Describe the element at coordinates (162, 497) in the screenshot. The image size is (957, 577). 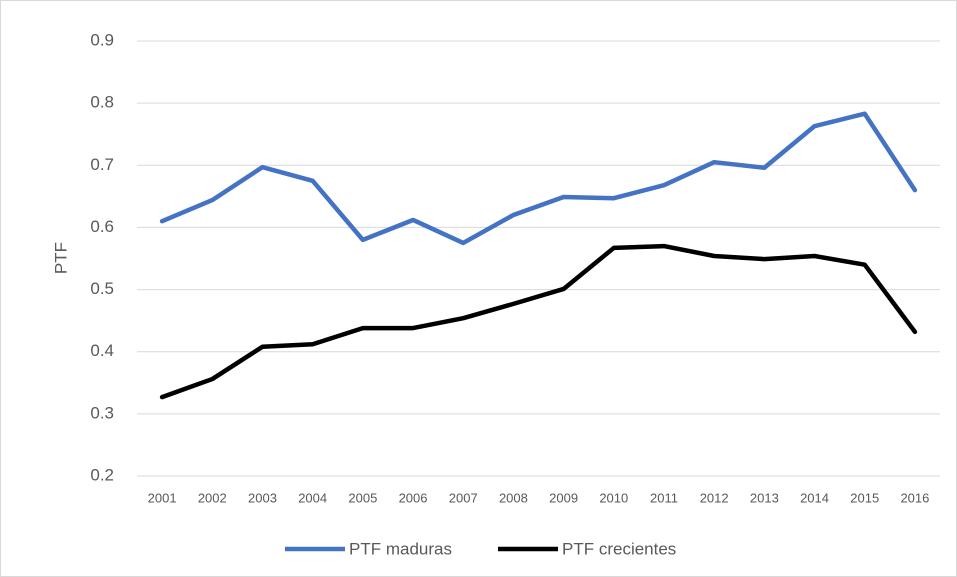
I see `x-tick-label: 2001` at that location.